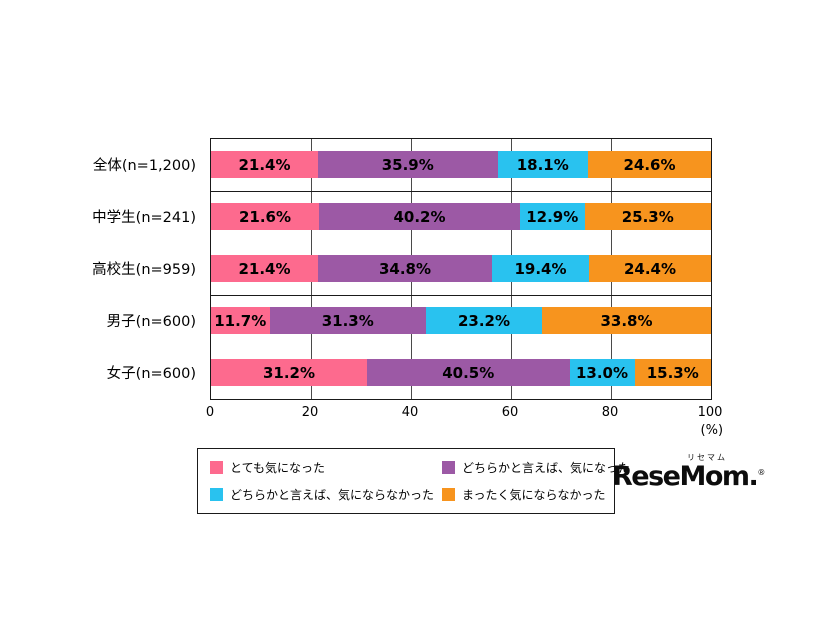 This screenshot has height=620, width=826. I want to click on bar-value-label: 15.3%, so click(672, 372).